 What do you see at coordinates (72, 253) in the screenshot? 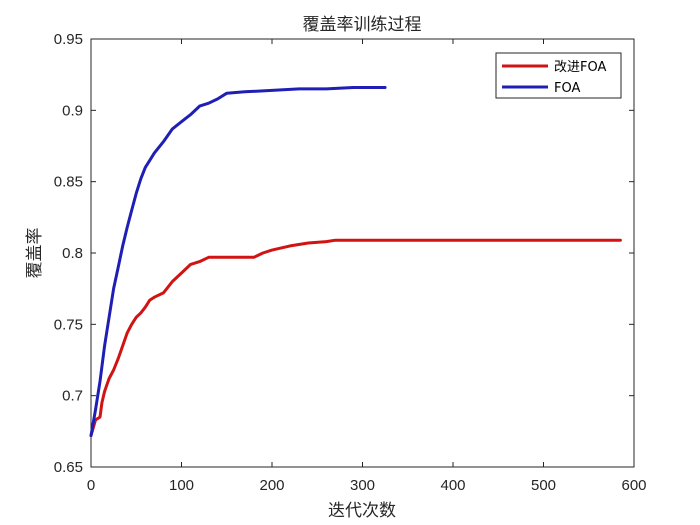
I see `y-tick-label: 0.8` at bounding box center [72, 253].